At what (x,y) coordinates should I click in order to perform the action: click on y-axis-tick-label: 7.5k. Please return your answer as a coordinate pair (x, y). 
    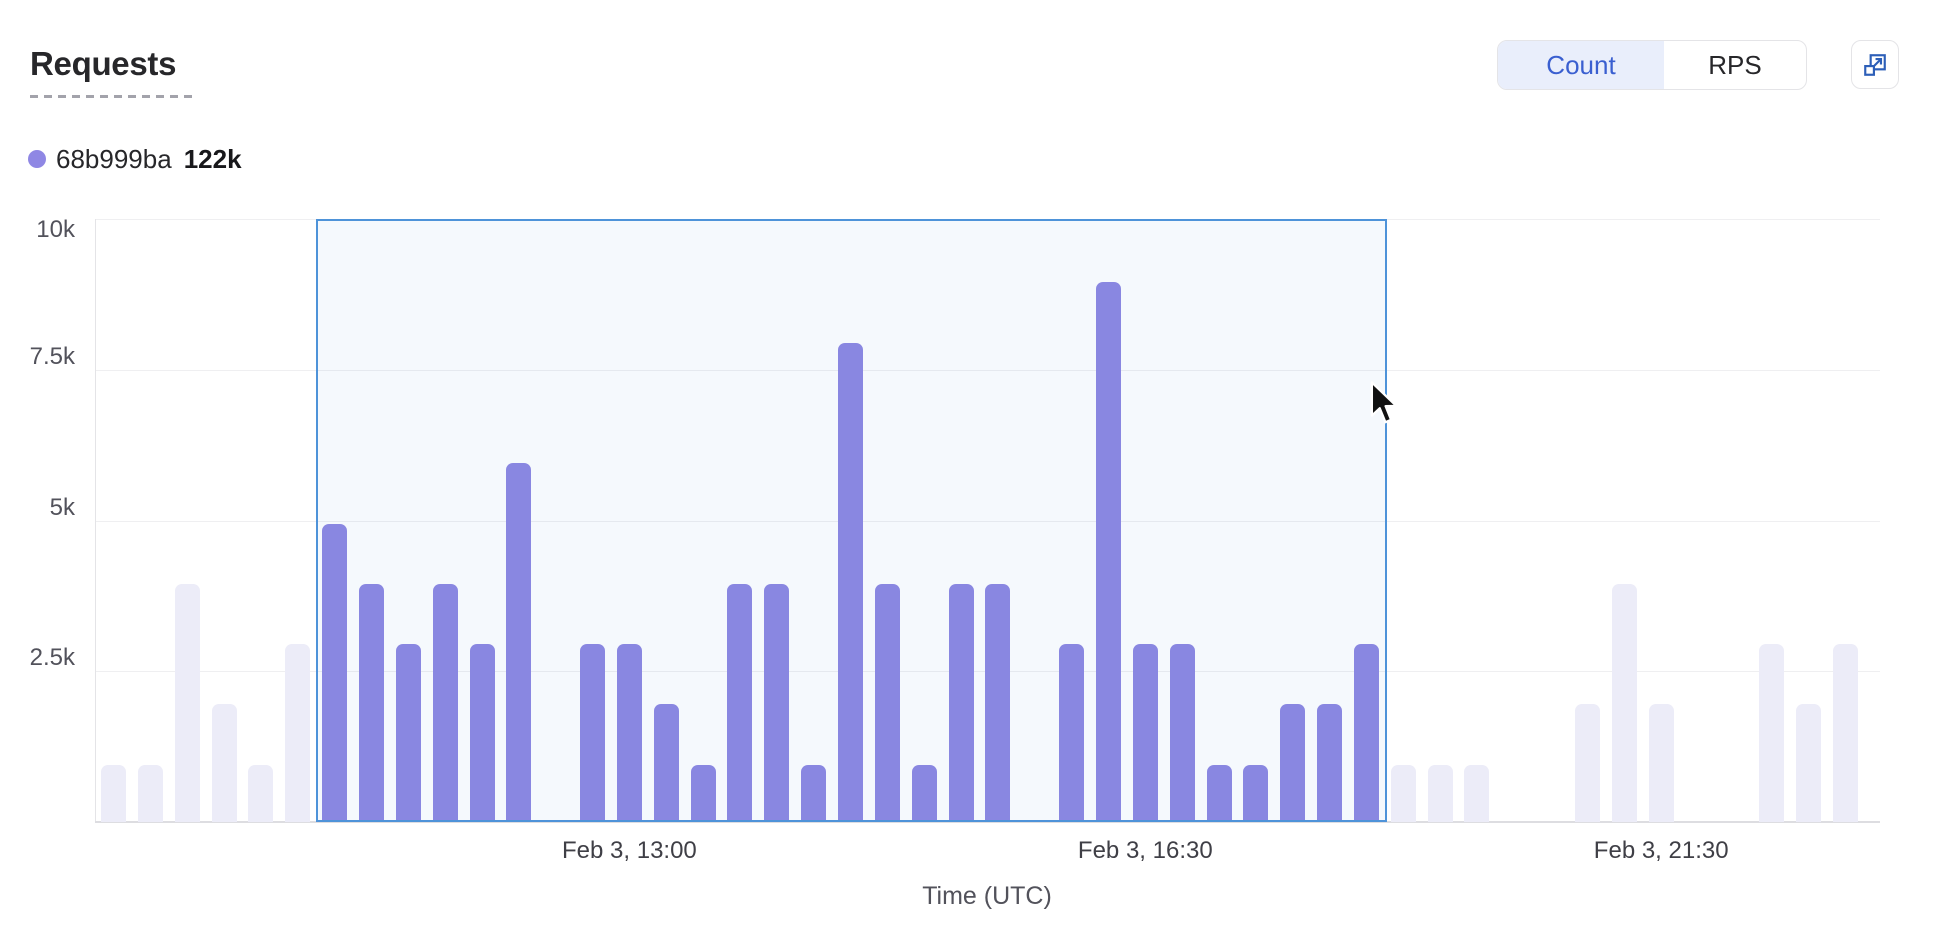
    Looking at the image, I should click on (52, 356).